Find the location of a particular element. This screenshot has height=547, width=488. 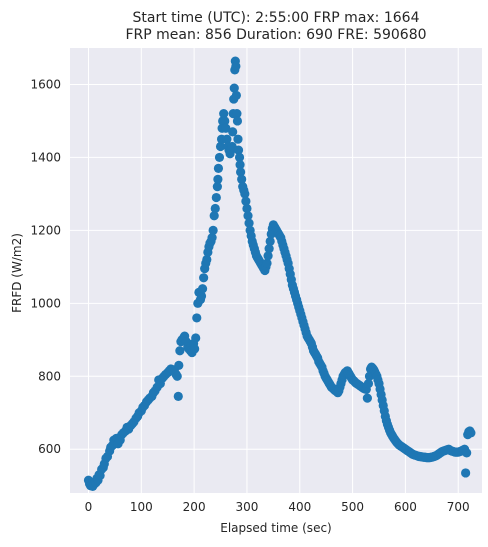

y-tick-label: 1400 is located at coordinates (45, 157).